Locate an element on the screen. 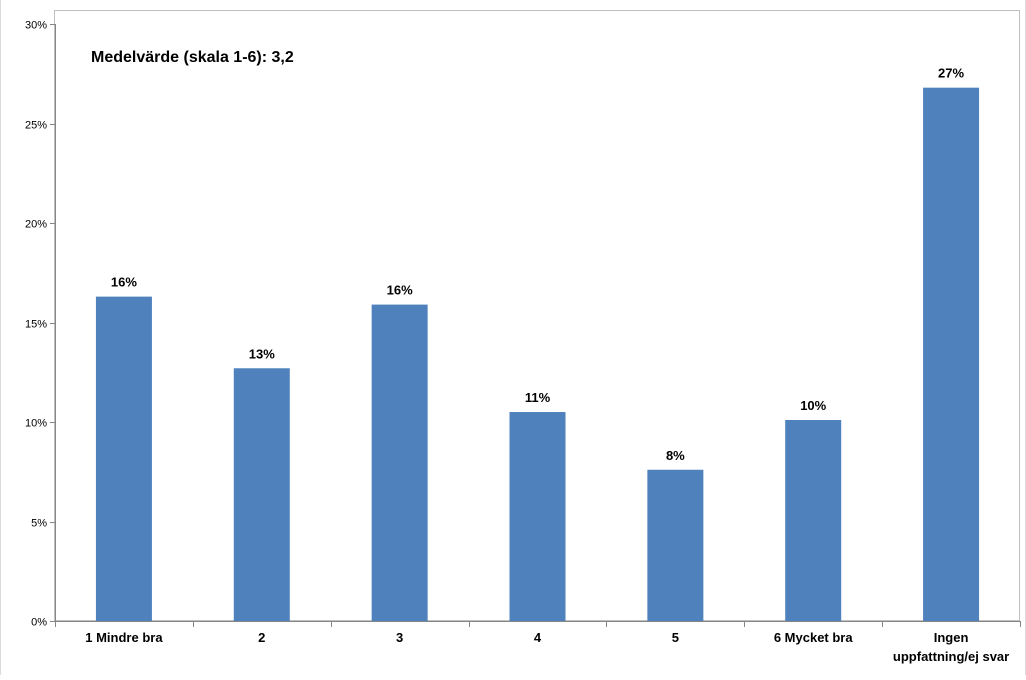  x-tick-label-line: 1 Mindre bra is located at coordinates (124, 637).